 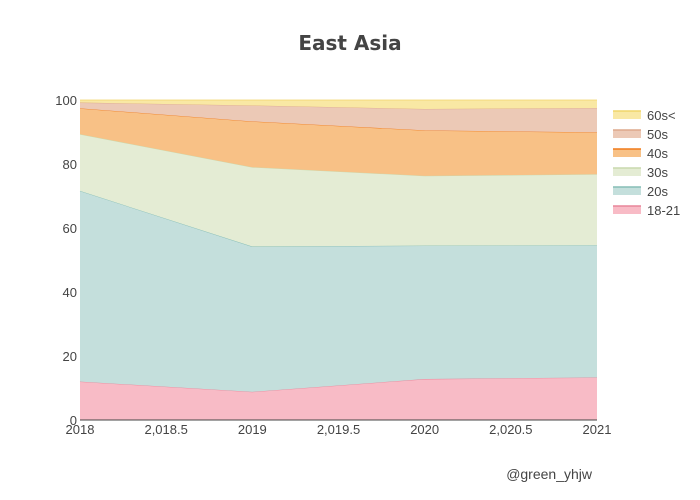 I want to click on legend-label: 18-21, so click(x=663, y=210).